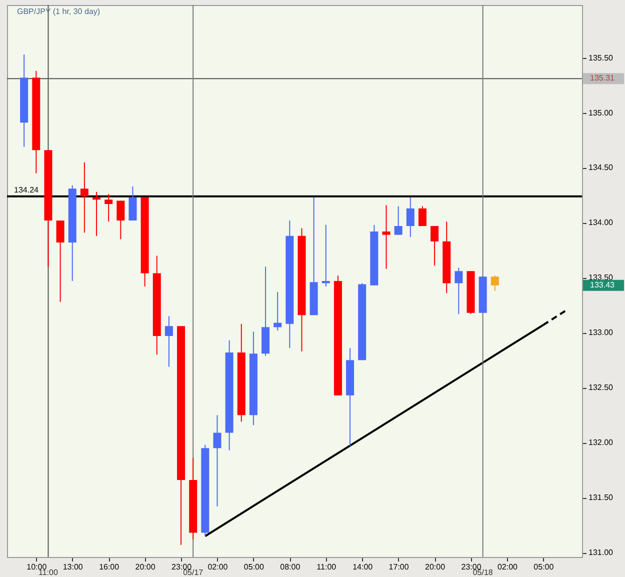 This screenshot has height=577, width=625. What do you see at coordinates (601, 113) in the screenshot?
I see `y-tick-label: 135.00` at bounding box center [601, 113].